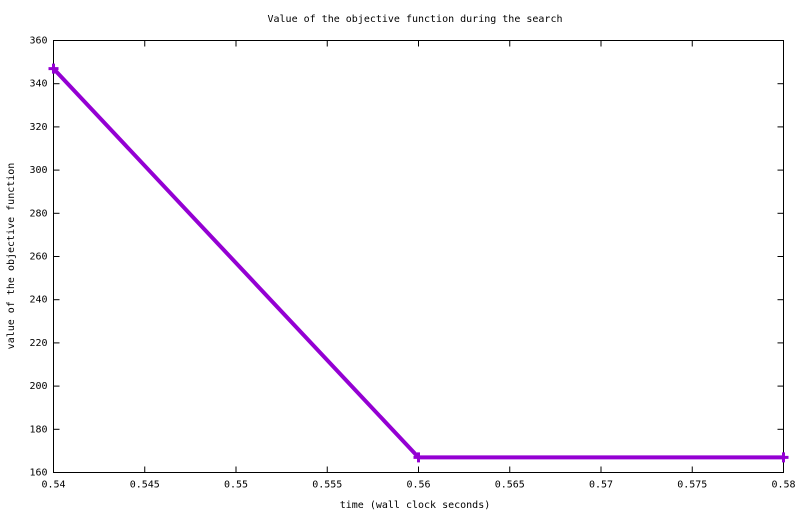 The height and width of the screenshot is (514, 800). What do you see at coordinates (38, 170) in the screenshot?
I see `y-tick-label: 300` at bounding box center [38, 170].